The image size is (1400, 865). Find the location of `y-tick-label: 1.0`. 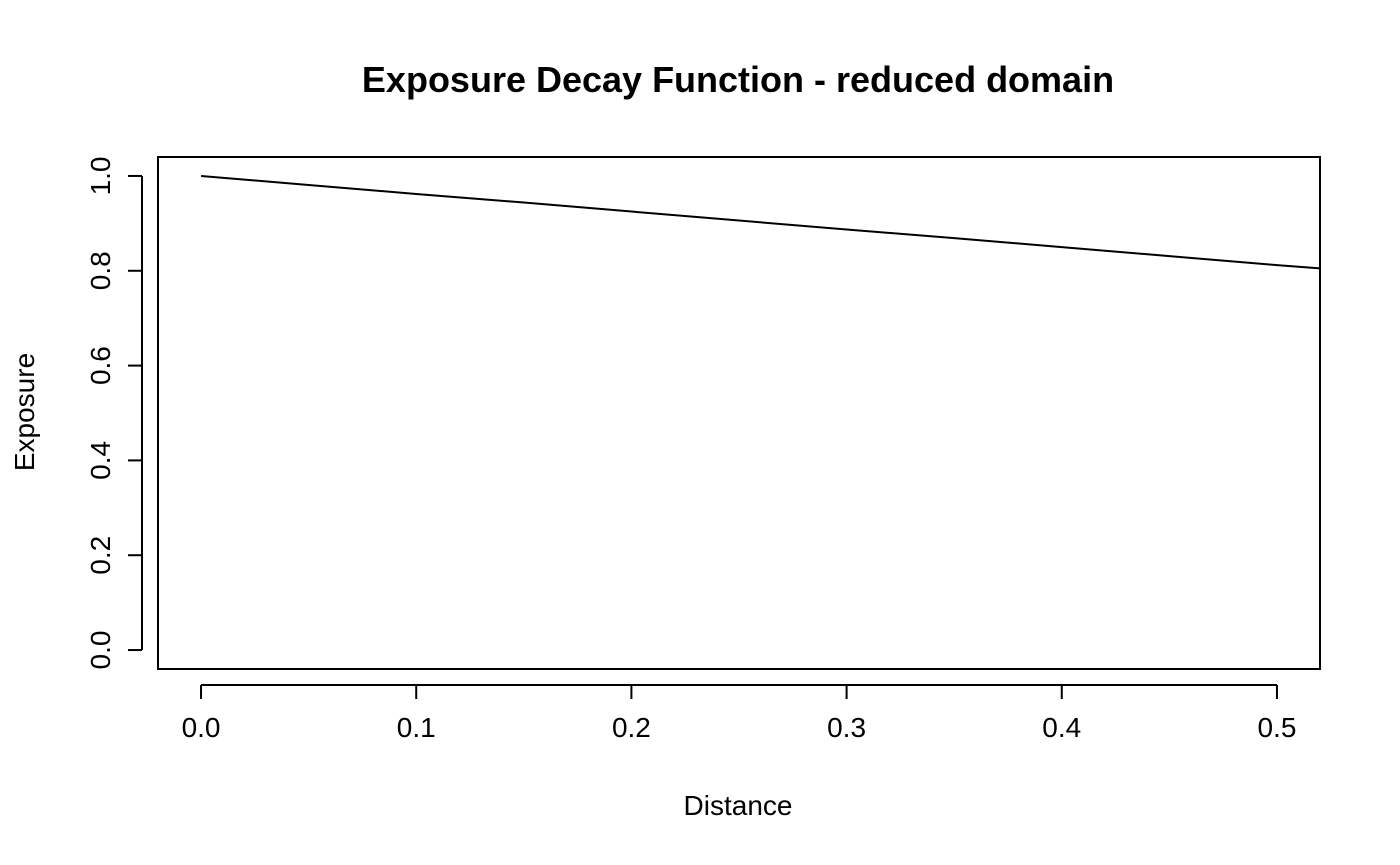

y-tick-label: 1.0 is located at coordinates (100, 175).